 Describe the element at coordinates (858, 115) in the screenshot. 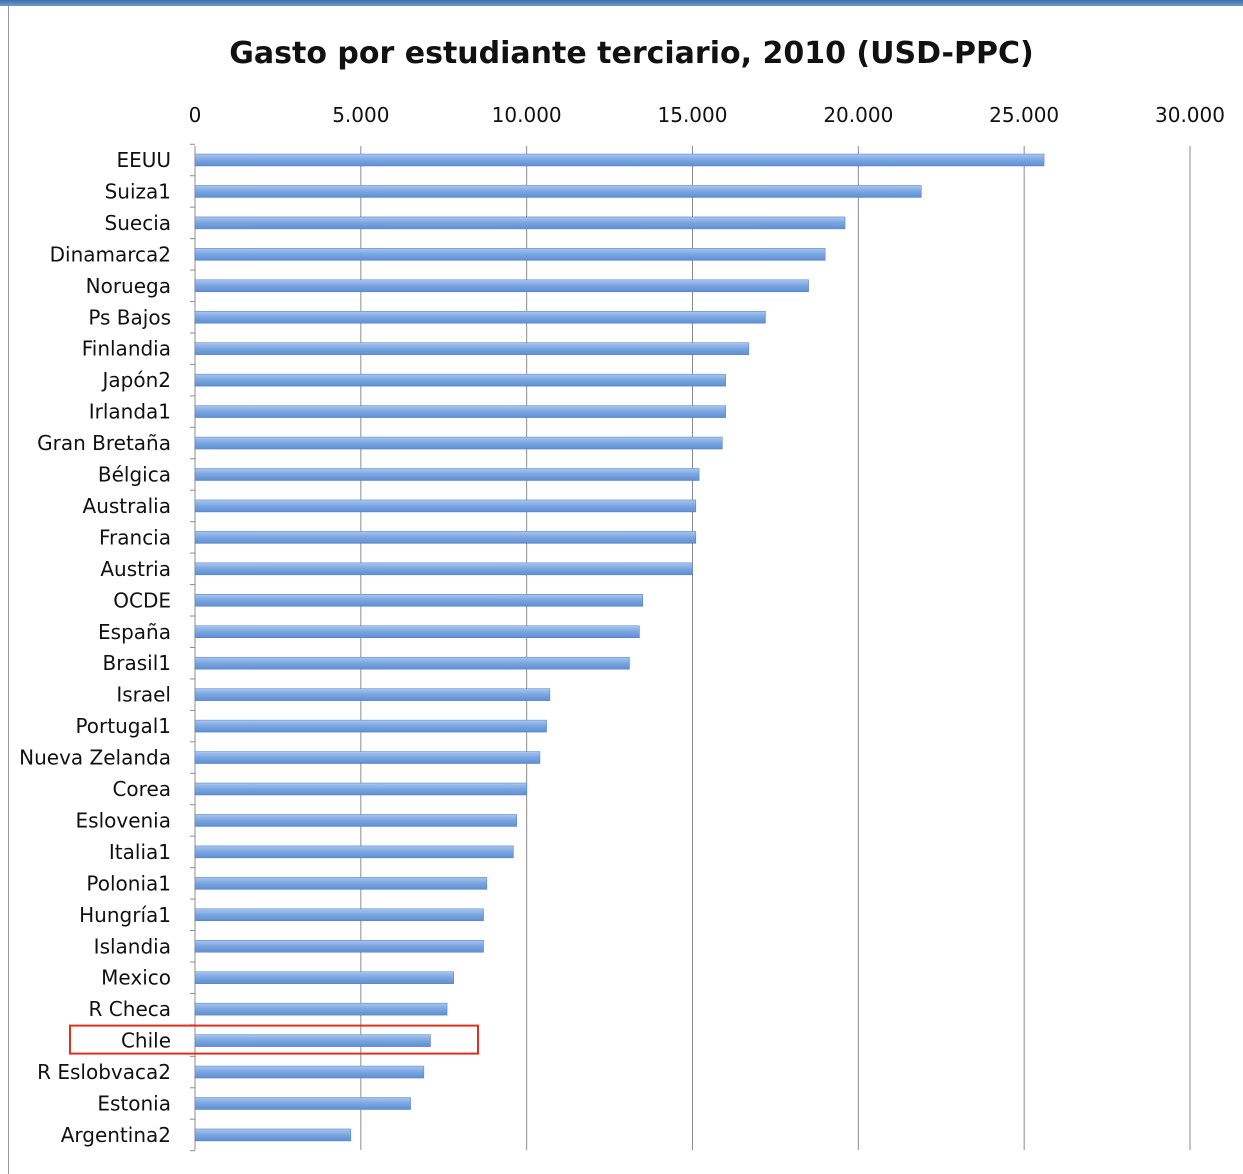

I see `x-tick-label: 20.000` at that location.